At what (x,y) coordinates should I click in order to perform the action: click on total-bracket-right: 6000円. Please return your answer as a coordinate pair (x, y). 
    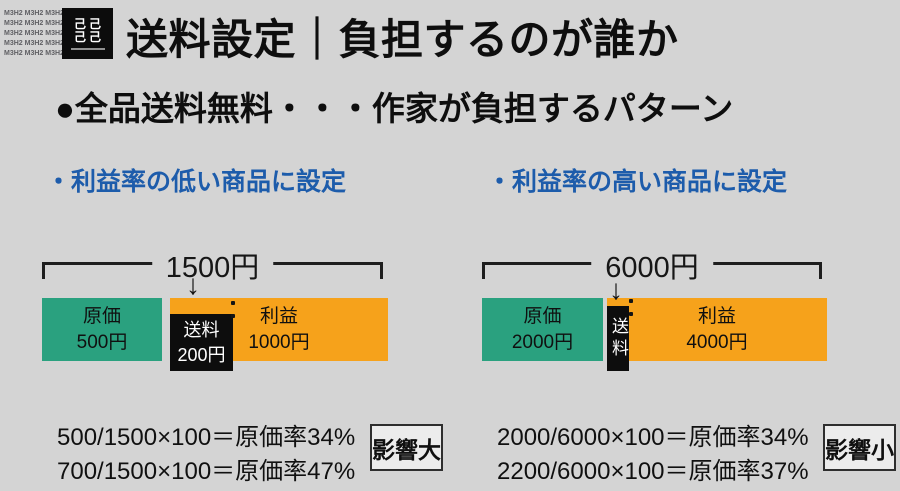
    Looking at the image, I should click on (652, 265).